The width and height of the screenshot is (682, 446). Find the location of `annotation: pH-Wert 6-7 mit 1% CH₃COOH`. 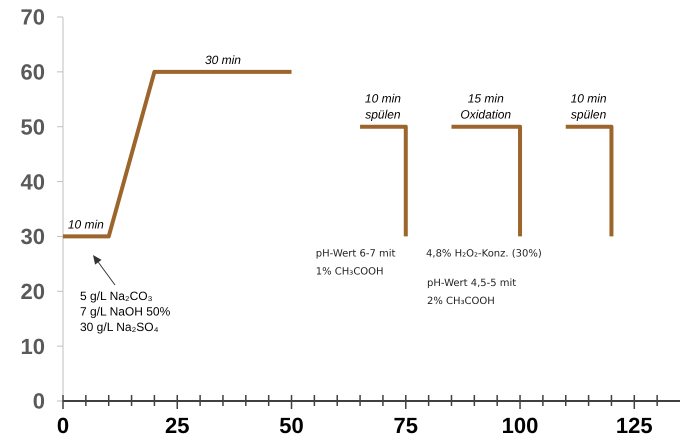

annotation: pH-Wert 6-7 mit 1% CH₃COOH is located at coordinates (356, 263).